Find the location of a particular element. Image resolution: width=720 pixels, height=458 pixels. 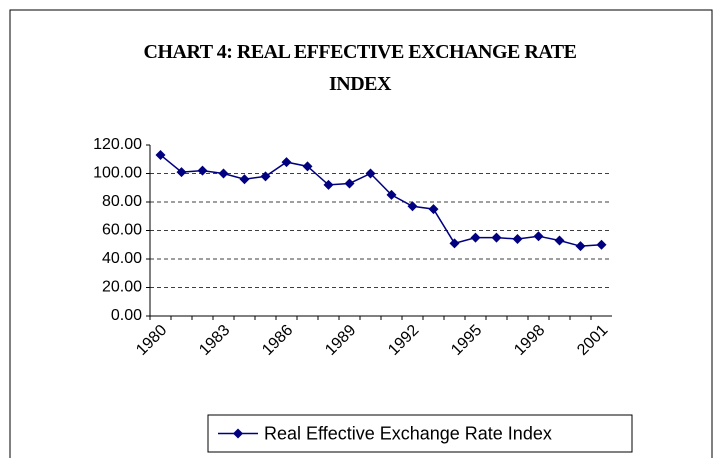

y-tick-label: 120.00 is located at coordinates (117, 144).